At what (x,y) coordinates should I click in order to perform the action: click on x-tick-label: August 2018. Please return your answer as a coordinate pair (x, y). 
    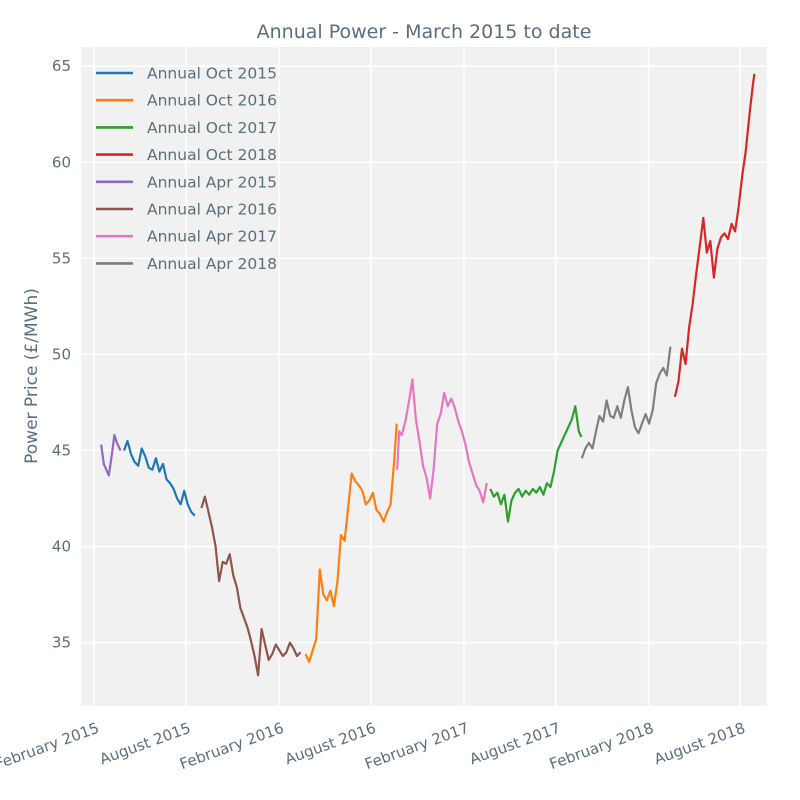
    Looking at the image, I should click on (700, 744).